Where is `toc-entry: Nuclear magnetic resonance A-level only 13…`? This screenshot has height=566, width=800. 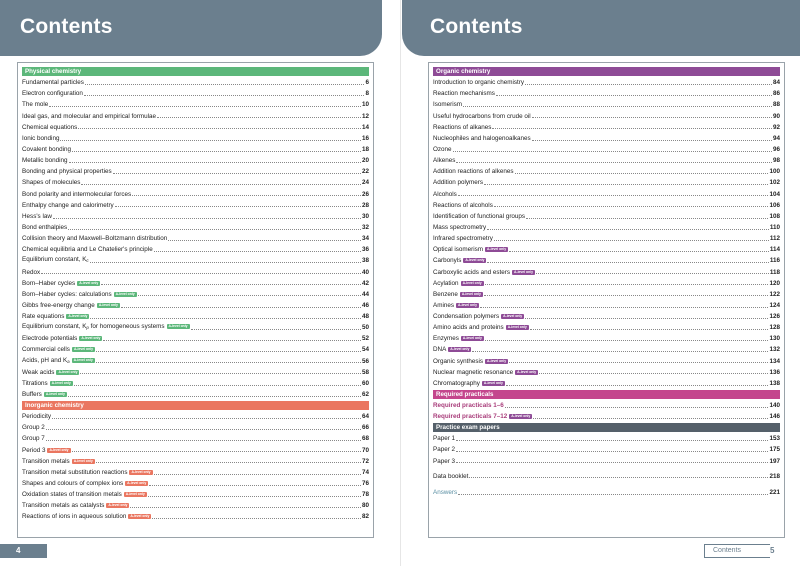
toc-entry: Nuclear magnetic resonance A-level only 13… is located at coordinates (606, 372).